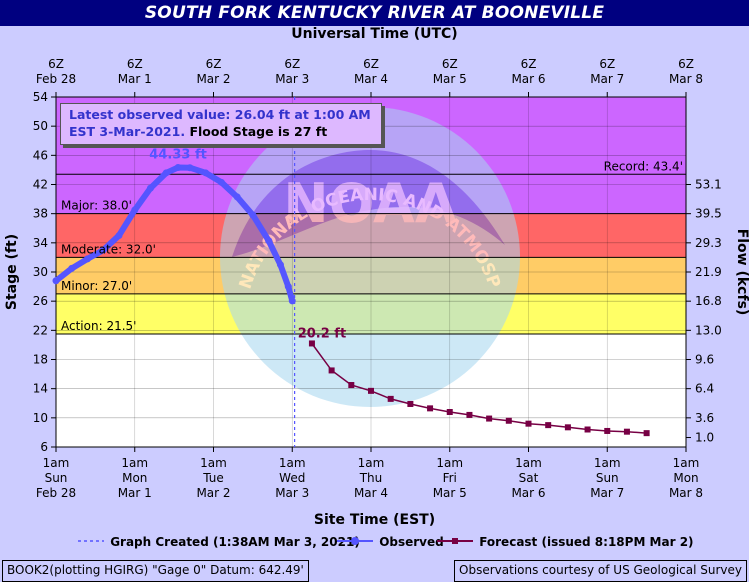  Describe the element at coordinates (56, 79) in the screenshot. I see `utc-tick-date: Feb 28` at that location.